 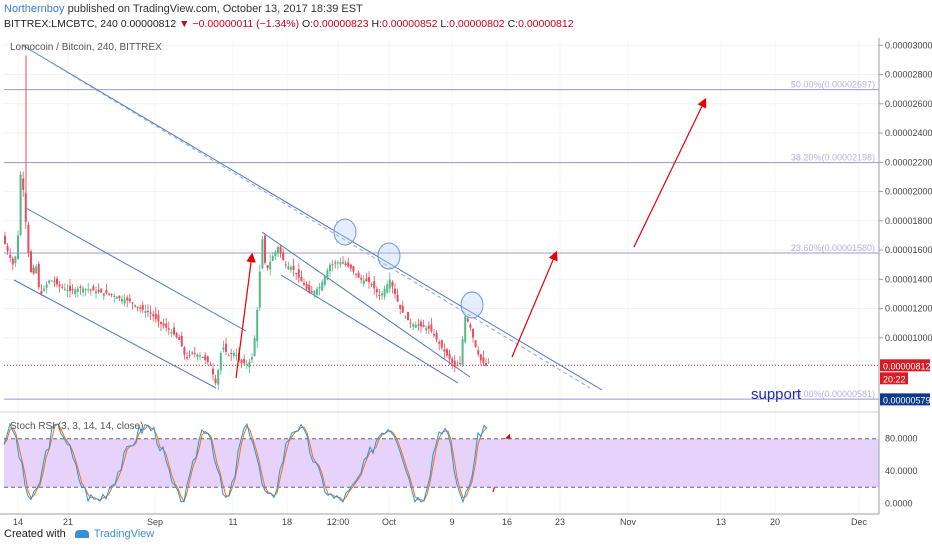 What do you see at coordinates (477, 24) in the screenshot?
I see `low-value: 0.00000802` at bounding box center [477, 24].